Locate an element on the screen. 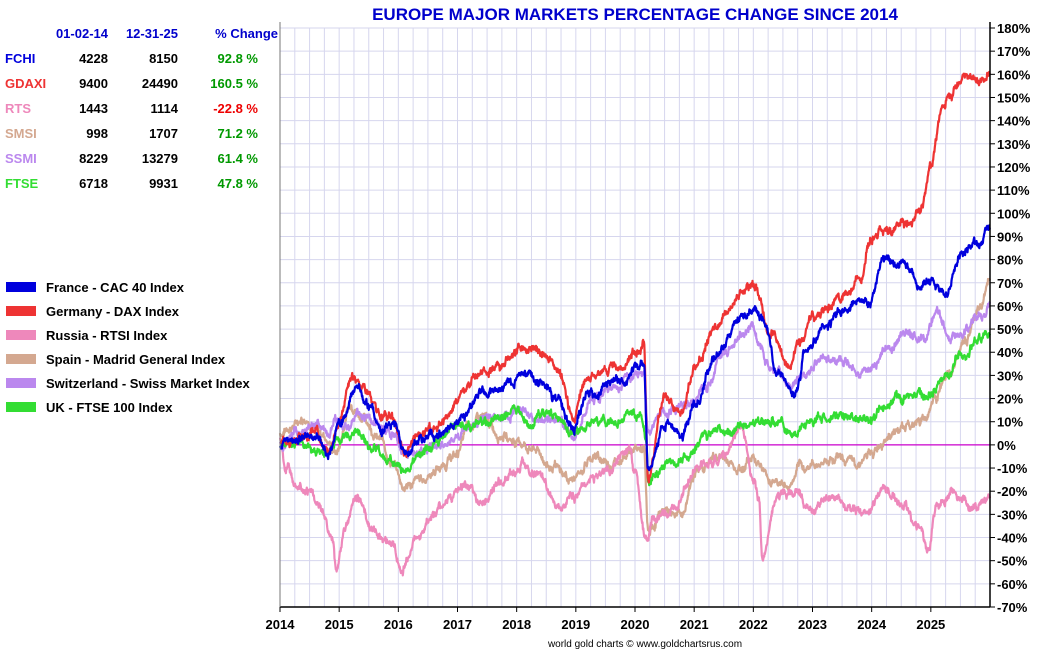  table-end-value: 13279 is located at coordinates (160, 158).